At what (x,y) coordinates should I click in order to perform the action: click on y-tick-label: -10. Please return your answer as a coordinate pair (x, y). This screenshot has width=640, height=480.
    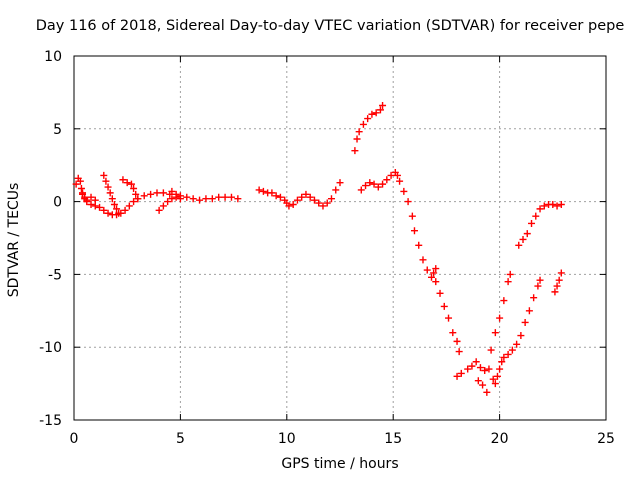
    Looking at the image, I should click on (50, 348).